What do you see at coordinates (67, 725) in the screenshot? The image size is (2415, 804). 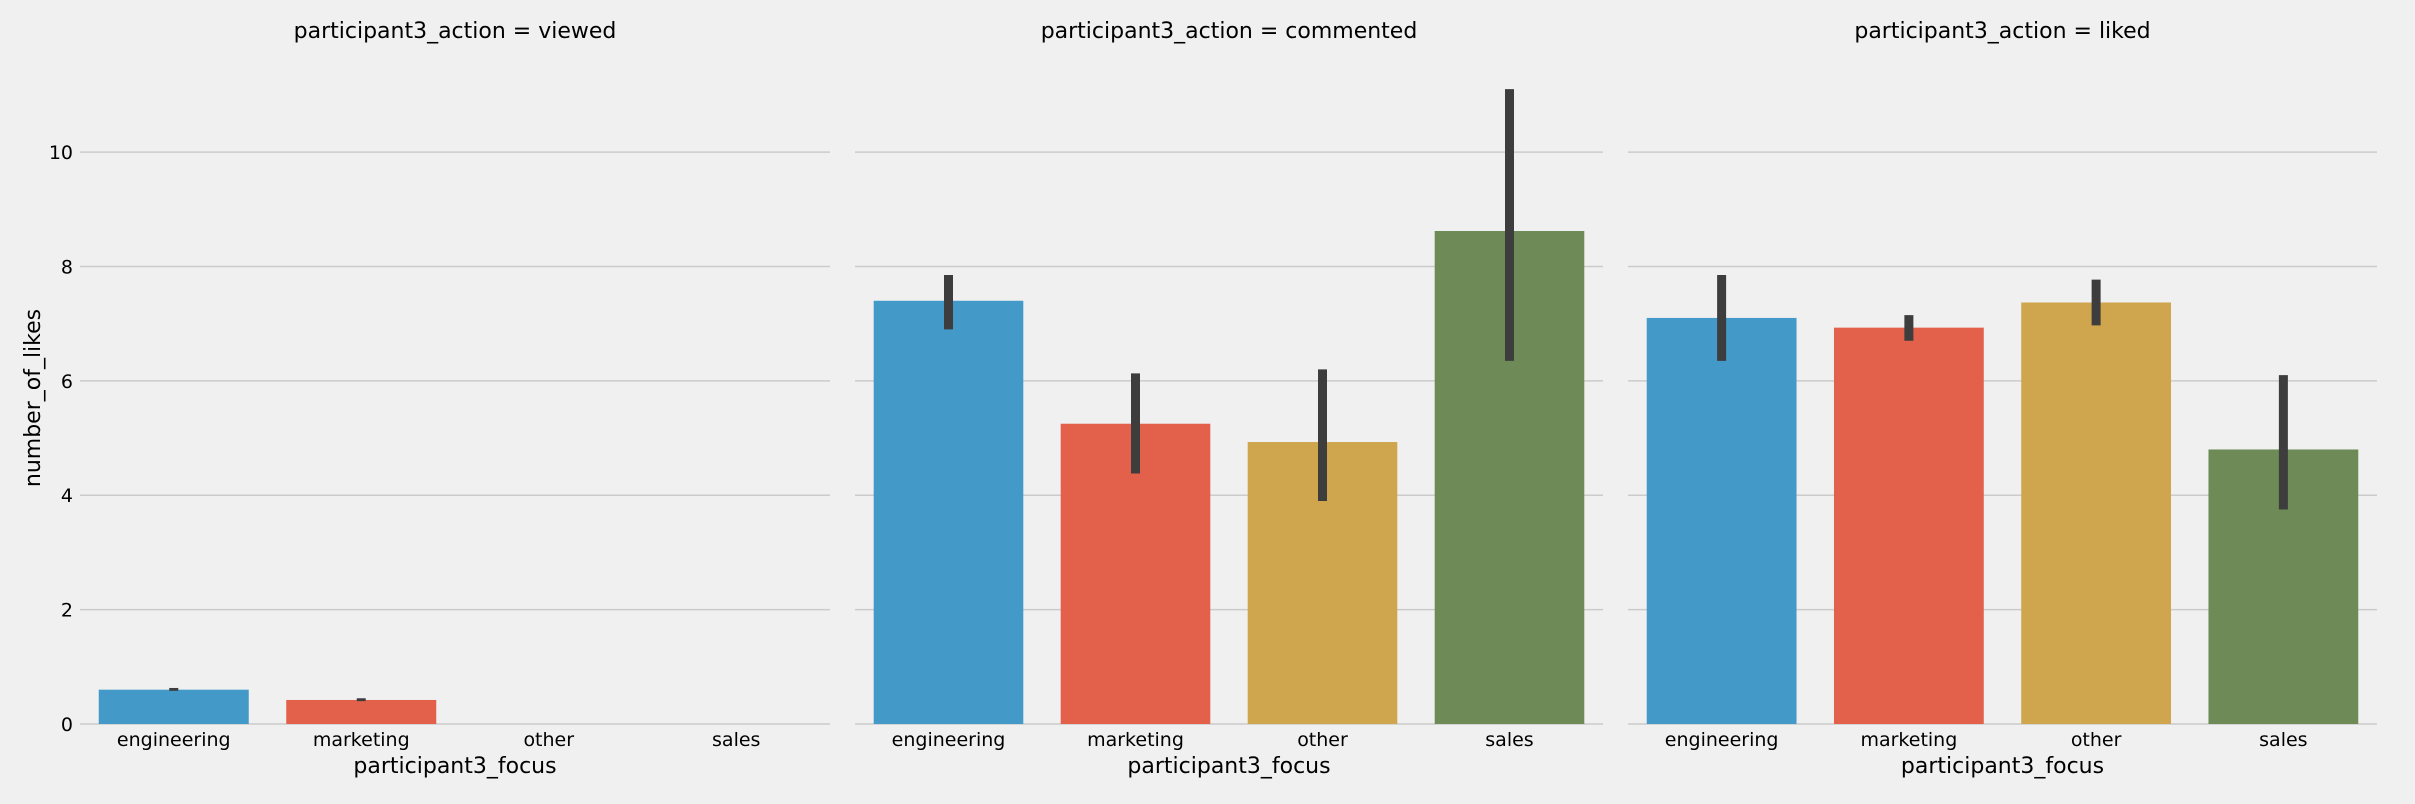 I see `y-tick-label: 0` at bounding box center [67, 725].